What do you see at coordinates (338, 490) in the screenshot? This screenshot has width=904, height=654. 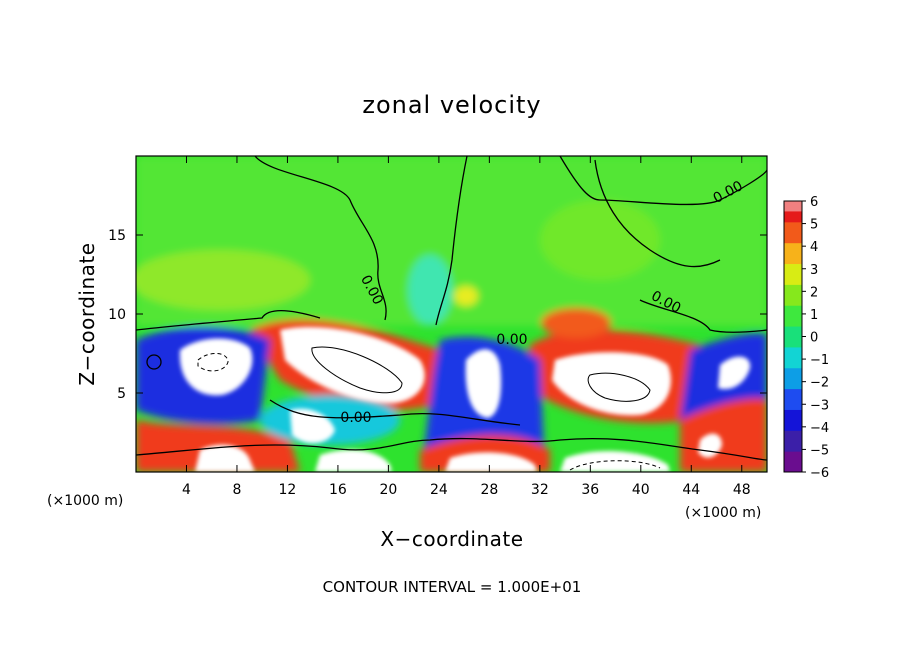 I see `x-tick-label: 16` at bounding box center [338, 490].